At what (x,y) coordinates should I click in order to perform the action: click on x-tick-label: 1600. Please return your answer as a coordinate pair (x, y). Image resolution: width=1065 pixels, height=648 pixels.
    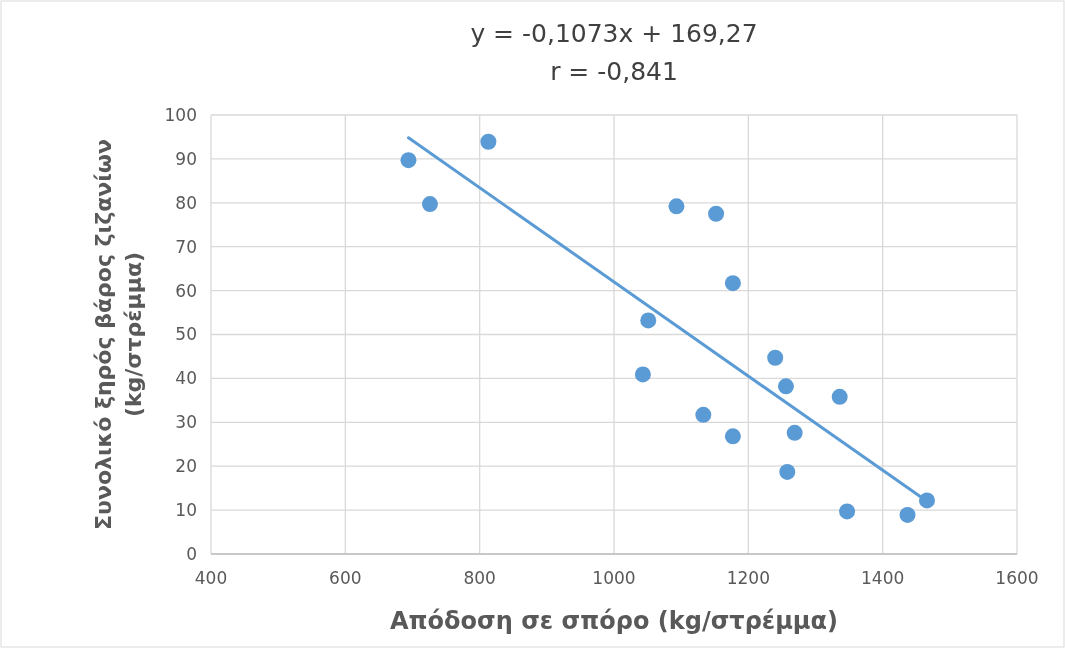
    Looking at the image, I should click on (1017, 578).